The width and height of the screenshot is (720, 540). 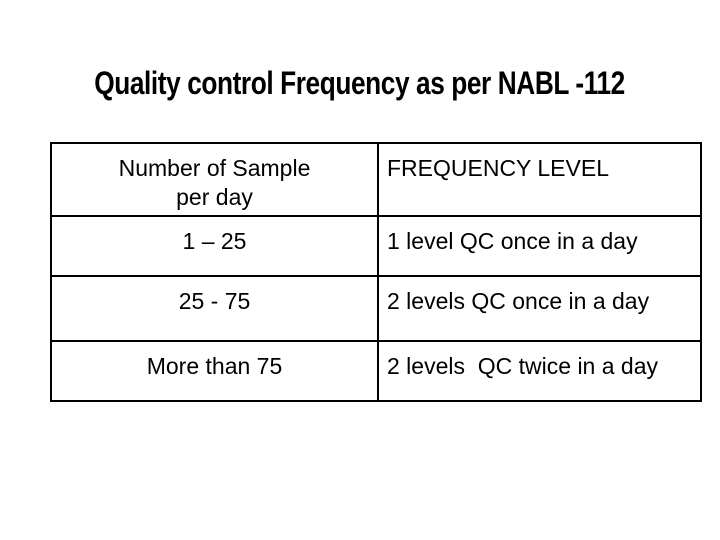 What do you see at coordinates (214, 246) in the screenshot?
I see `cell-samples-range: 1 – 25` at bounding box center [214, 246].